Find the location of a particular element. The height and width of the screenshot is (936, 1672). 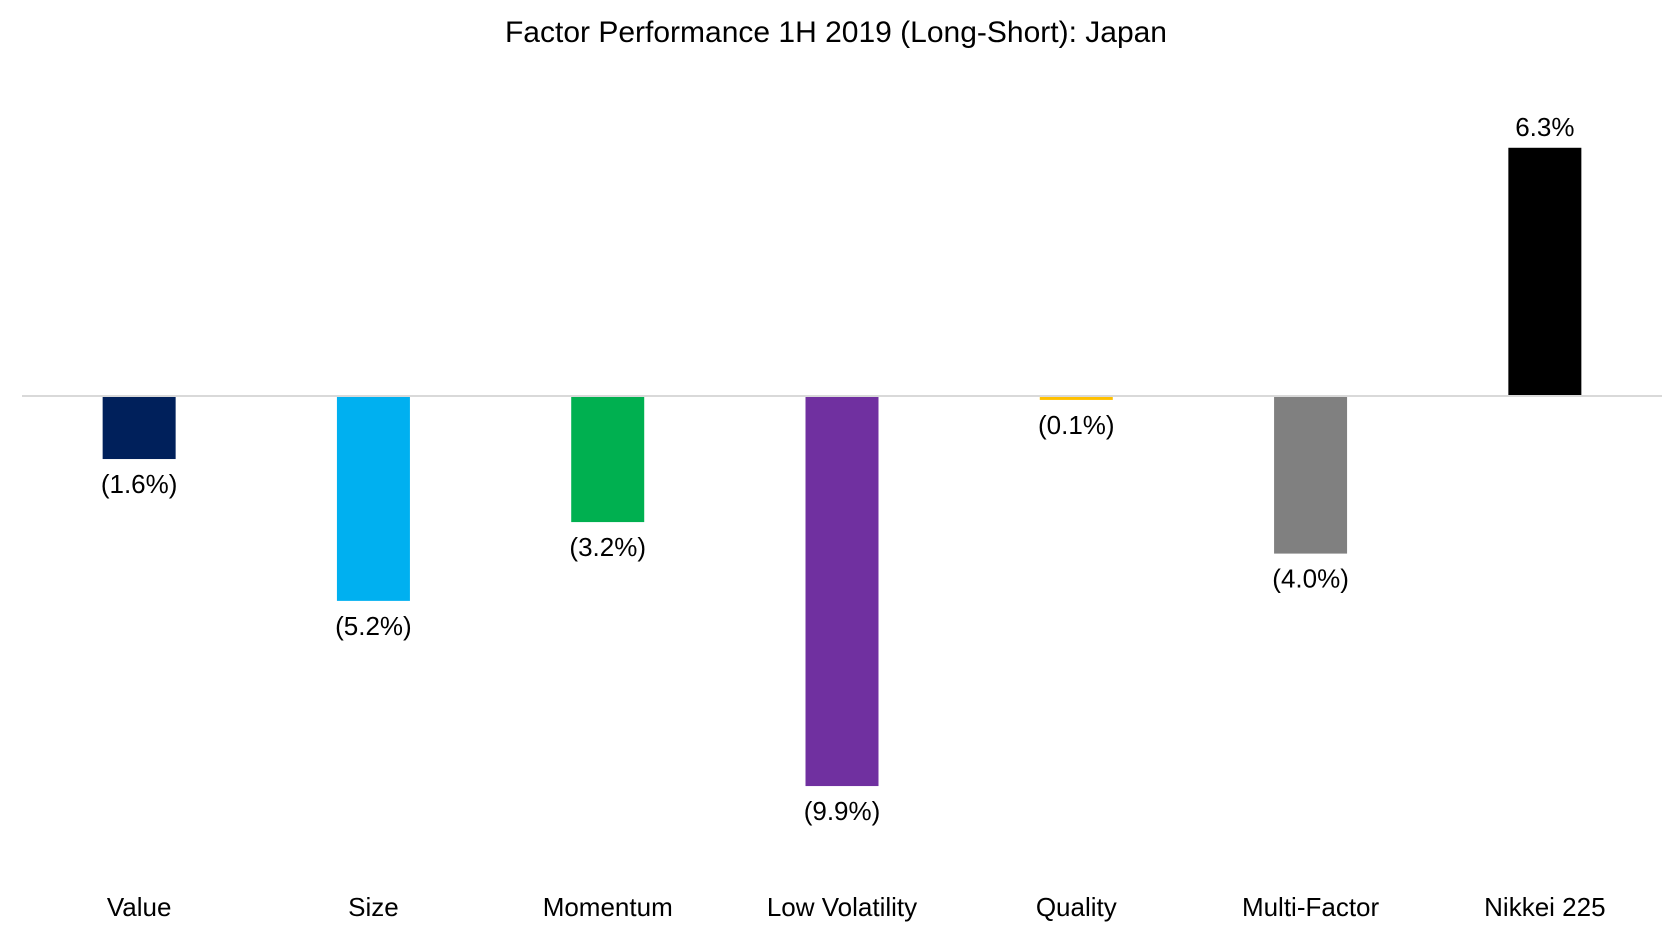

category-label: Quality is located at coordinates (1076, 907).